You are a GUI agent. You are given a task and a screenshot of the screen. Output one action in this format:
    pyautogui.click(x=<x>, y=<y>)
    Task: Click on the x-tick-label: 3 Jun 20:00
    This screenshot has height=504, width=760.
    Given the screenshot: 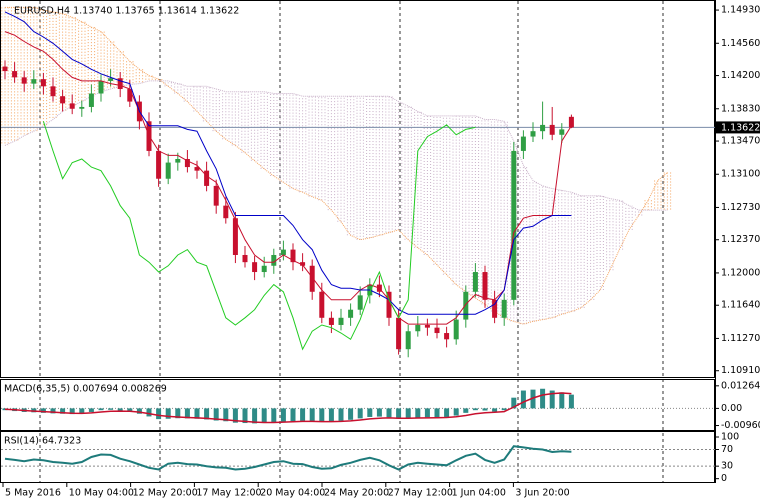 What is the action you would take?
    pyautogui.click(x=542, y=493)
    